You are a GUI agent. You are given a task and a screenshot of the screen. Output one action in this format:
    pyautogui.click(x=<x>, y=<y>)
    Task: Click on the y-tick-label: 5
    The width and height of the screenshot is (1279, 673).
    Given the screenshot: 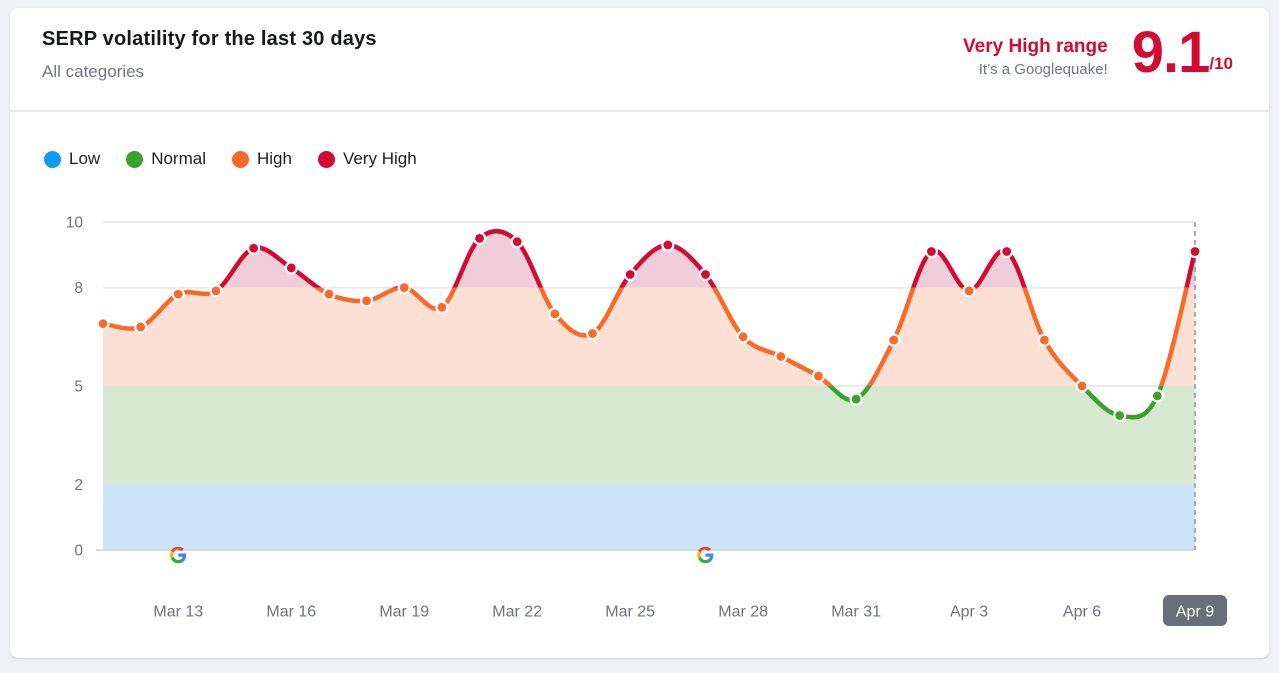 What is the action you would take?
    pyautogui.click(x=78, y=387)
    